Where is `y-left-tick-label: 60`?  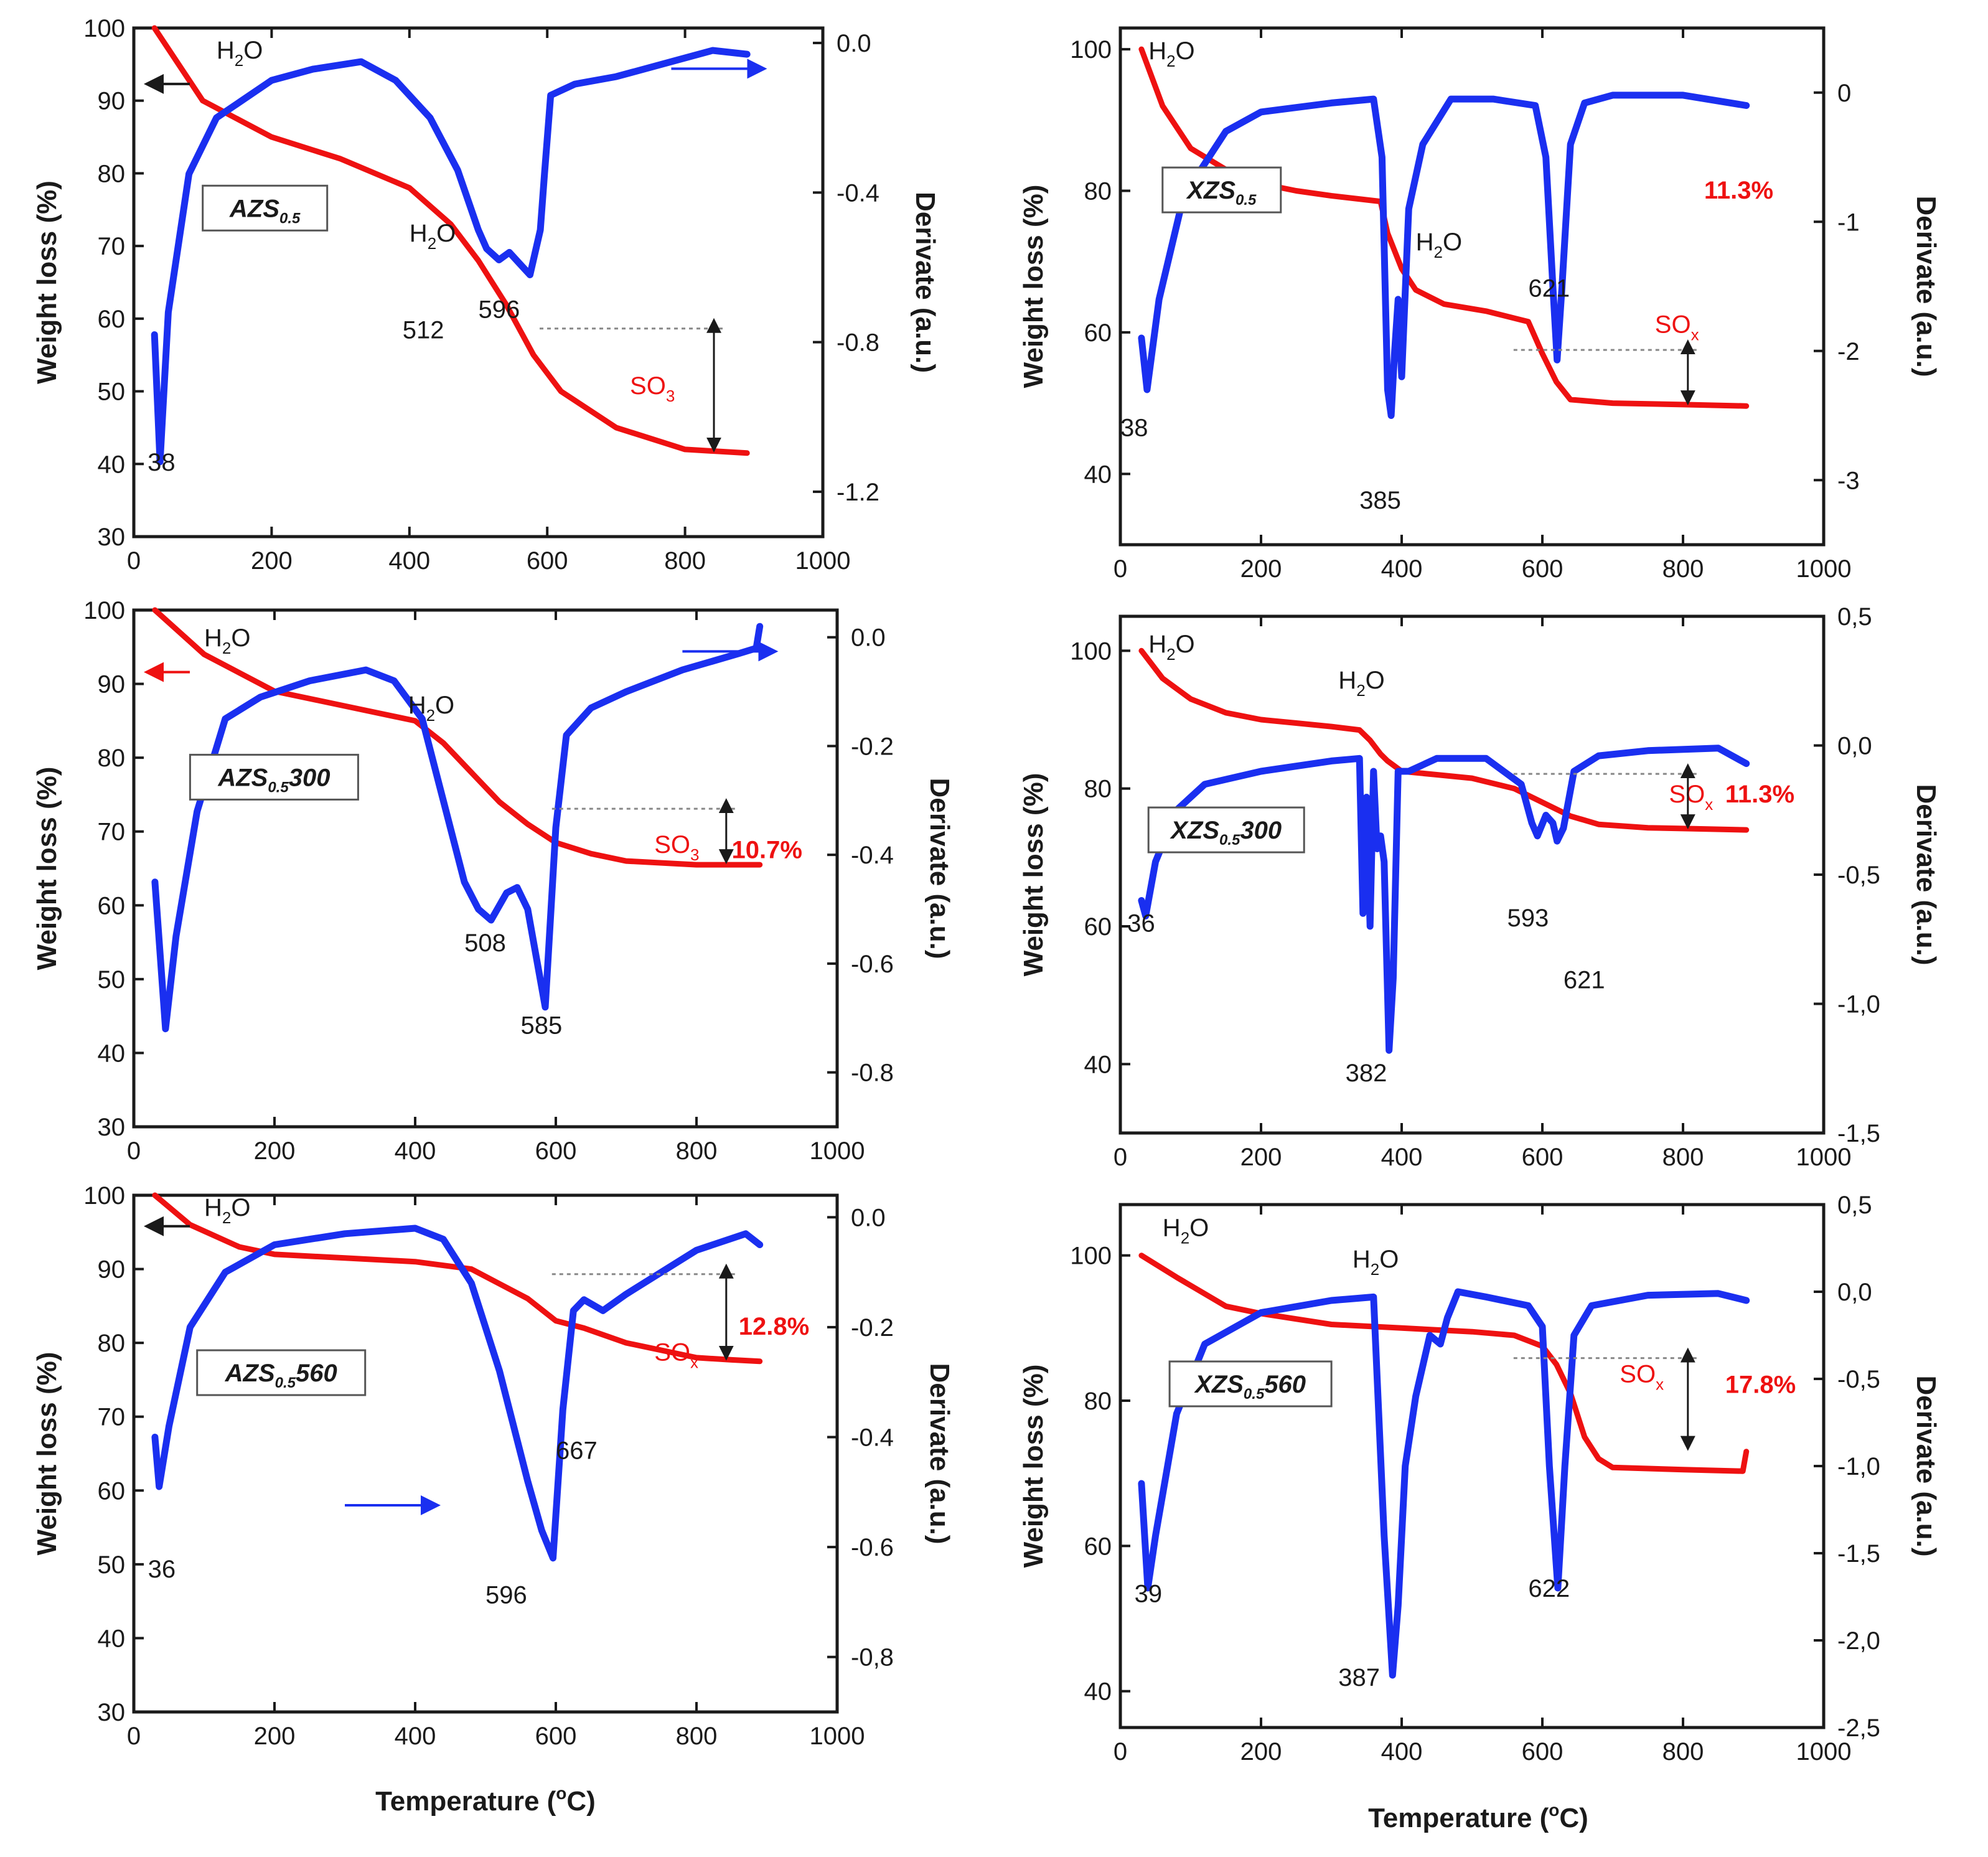
y-left-tick-label: 60 is located at coordinates (1098, 333).